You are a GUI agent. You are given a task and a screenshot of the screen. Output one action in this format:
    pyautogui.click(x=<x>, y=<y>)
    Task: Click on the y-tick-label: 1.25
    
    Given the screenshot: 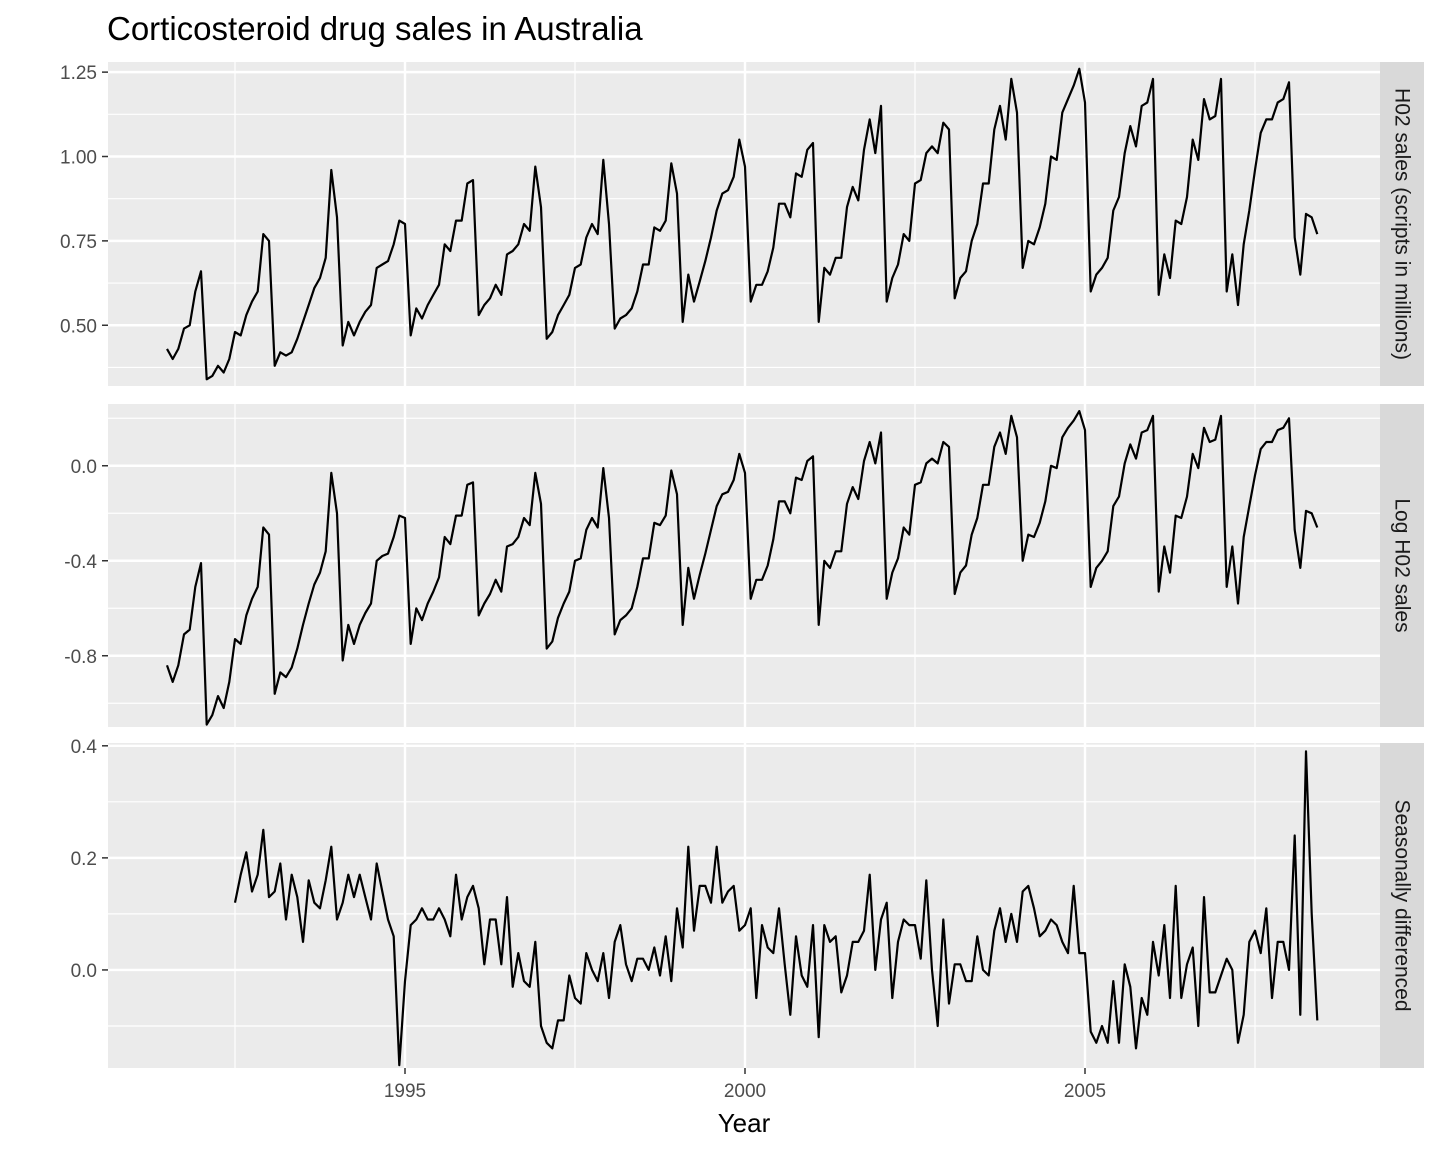 What is the action you would take?
    pyautogui.click(x=78, y=73)
    